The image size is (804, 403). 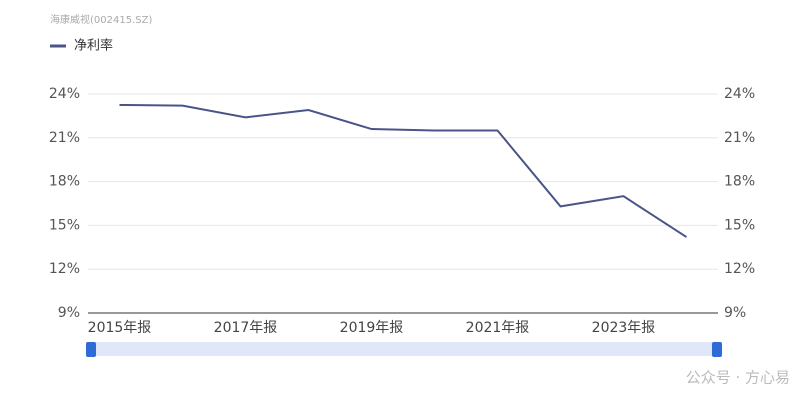 I want to click on legend-label: 净利率, so click(x=93, y=46).